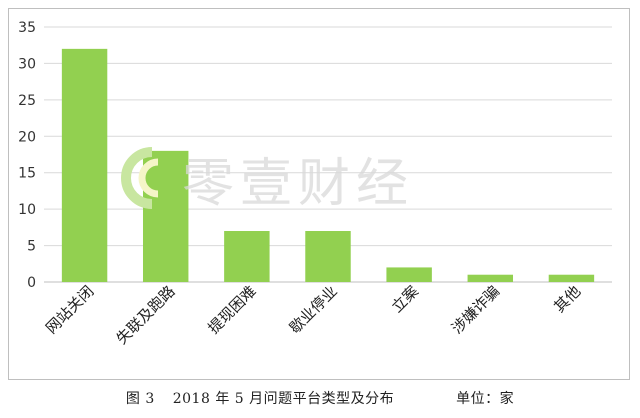  I want to click on x-tick-label: 网站关闭, so click(69, 309).